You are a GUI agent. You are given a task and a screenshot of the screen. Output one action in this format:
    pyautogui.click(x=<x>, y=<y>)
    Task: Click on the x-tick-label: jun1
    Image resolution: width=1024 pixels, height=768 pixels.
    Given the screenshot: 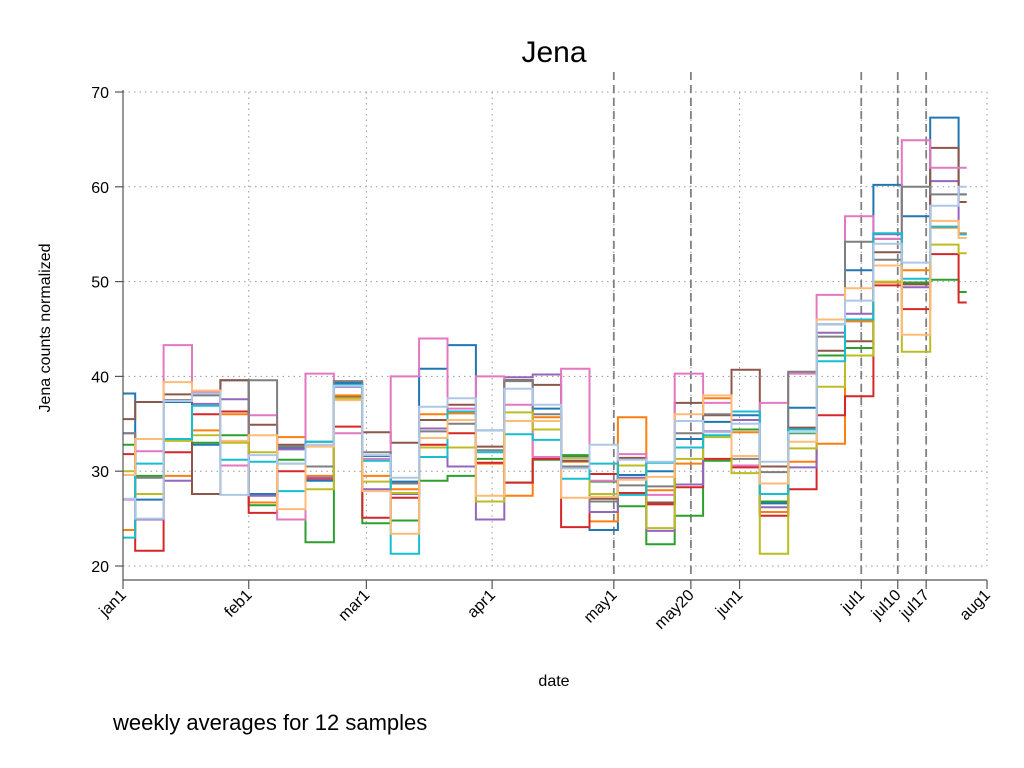 What is the action you would take?
    pyautogui.click(x=729, y=604)
    